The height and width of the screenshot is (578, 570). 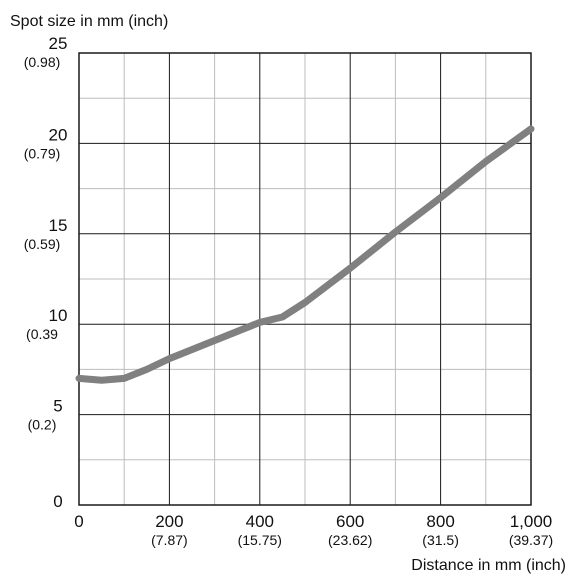 What do you see at coordinates (169, 540) in the screenshot?
I see `x-tick-sublabel: (7.87)` at bounding box center [169, 540].